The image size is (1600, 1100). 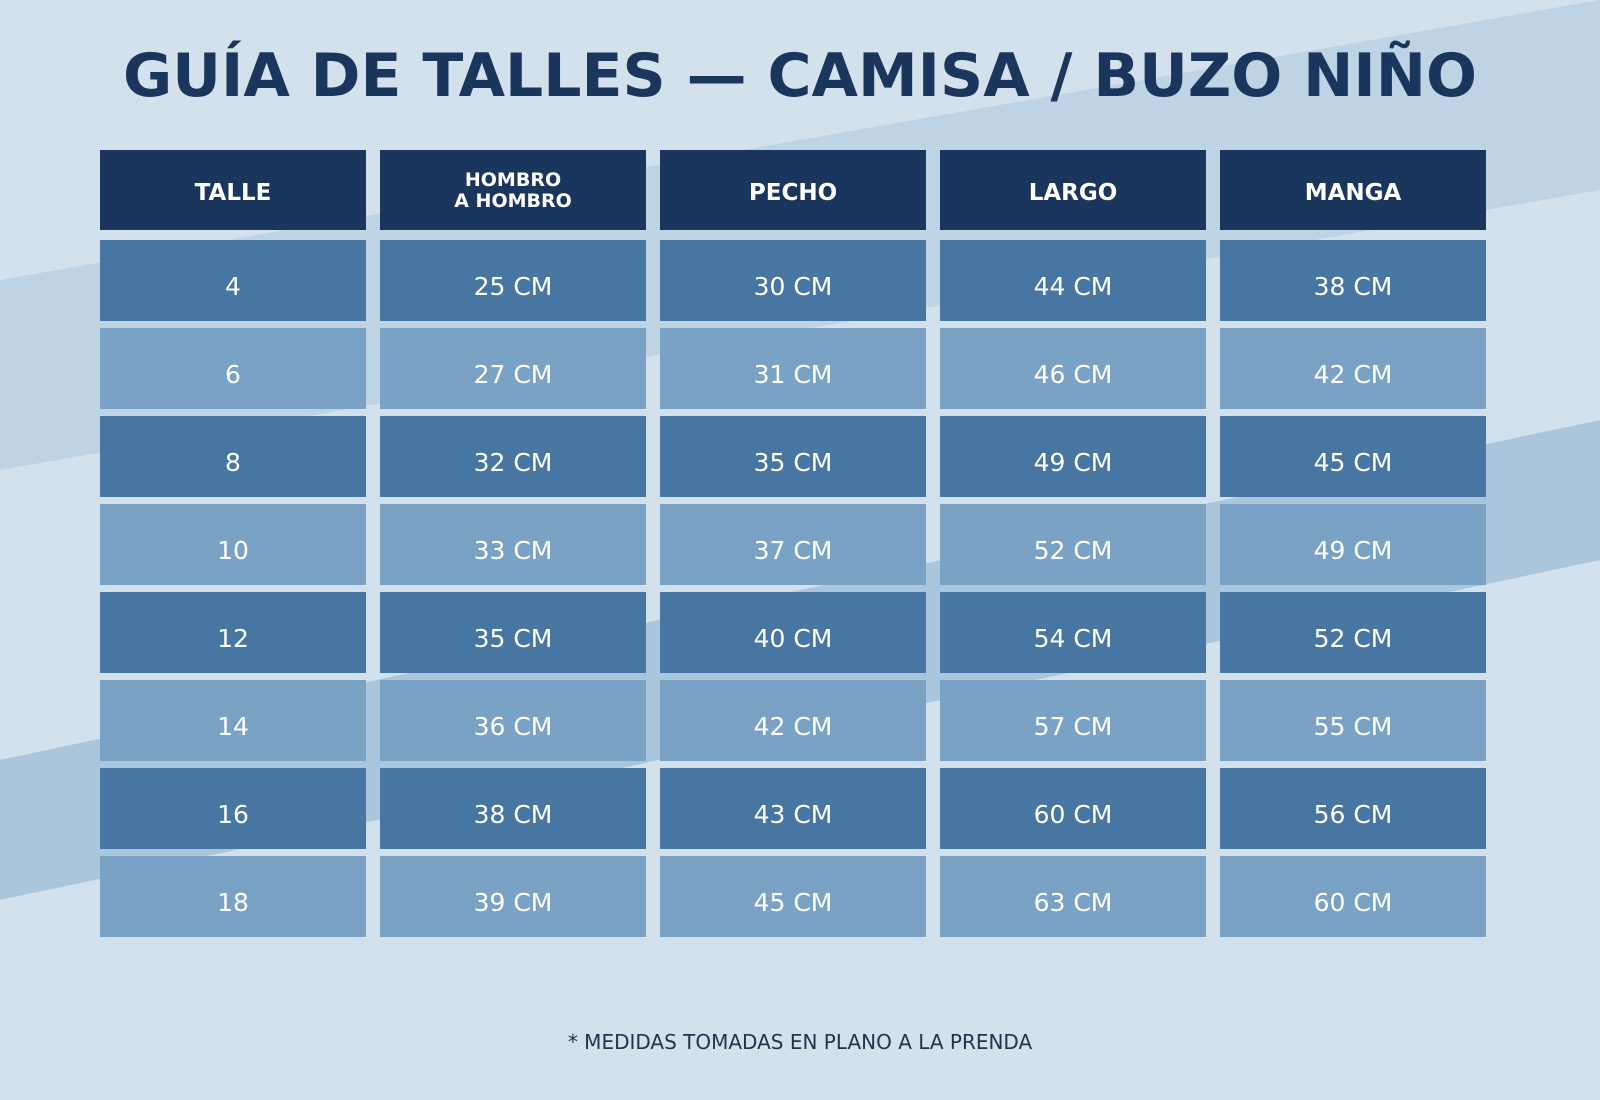 What do you see at coordinates (1073, 368) in the screenshot?
I see `table-cell: 46 CM` at bounding box center [1073, 368].